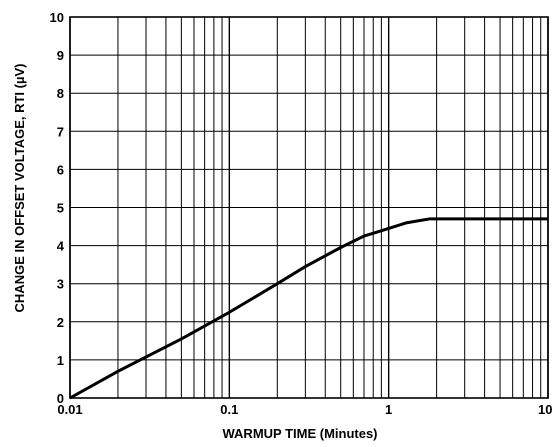 The image size is (554, 447). What do you see at coordinates (304, 409) in the screenshot?
I see `x-tick-labels: 0.01 0.1 1 10` at bounding box center [304, 409].